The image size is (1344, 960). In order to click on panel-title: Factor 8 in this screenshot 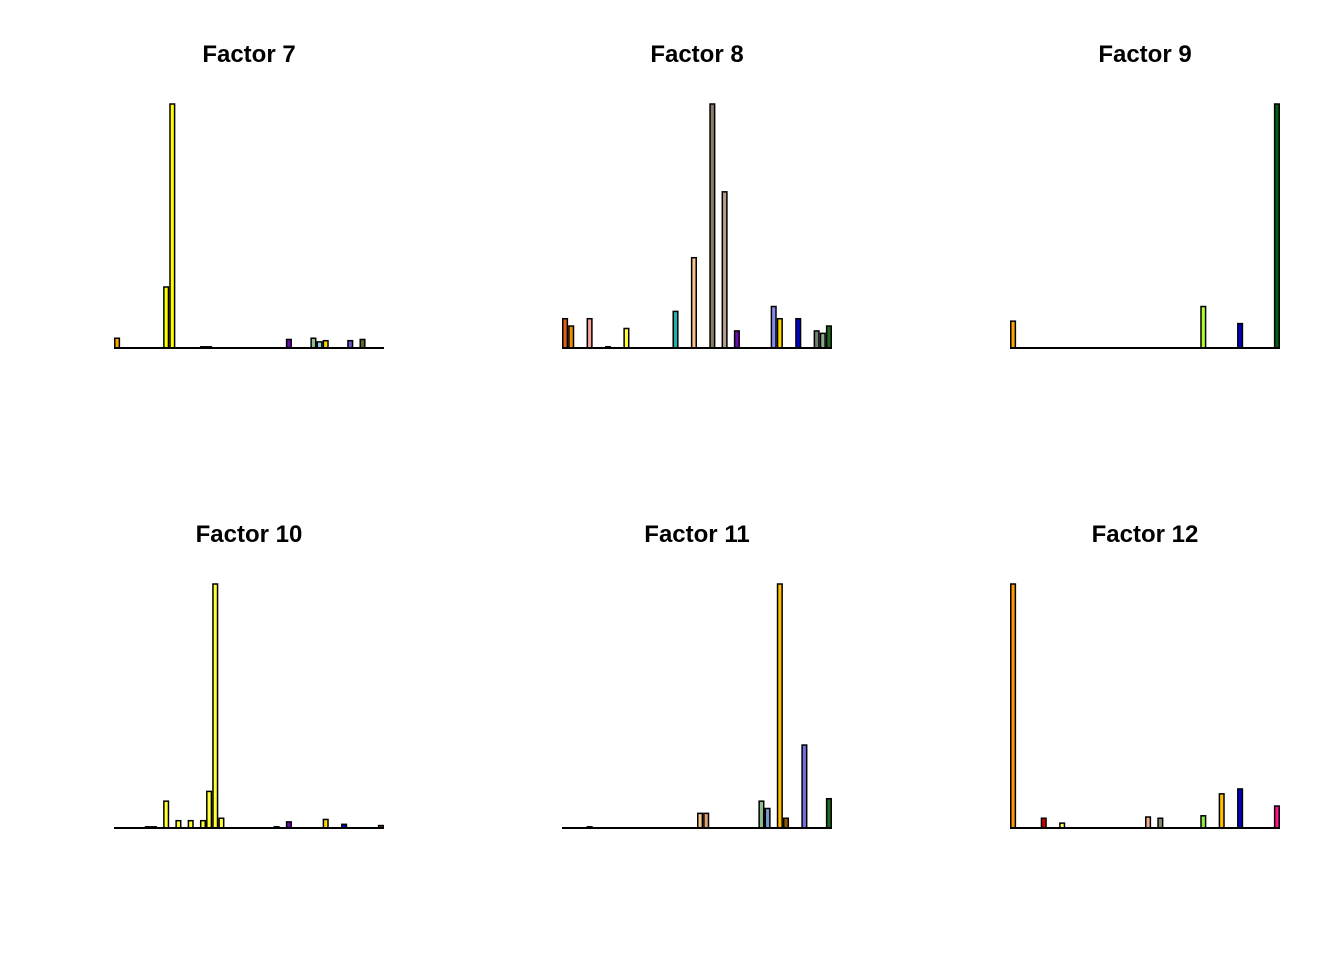, I will do `click(696, 54)`.